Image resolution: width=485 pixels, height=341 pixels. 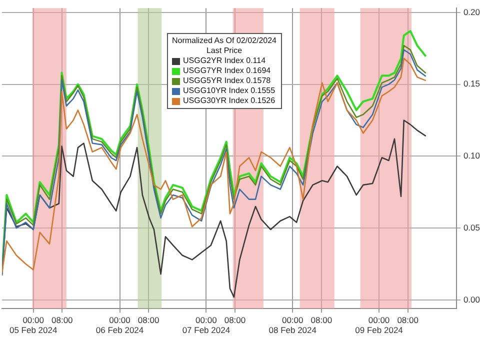 What do you see at coordinates (471, 83) in the screenshot?
I see `y-tick-label: 0.15` at bounding box center [471, 83].